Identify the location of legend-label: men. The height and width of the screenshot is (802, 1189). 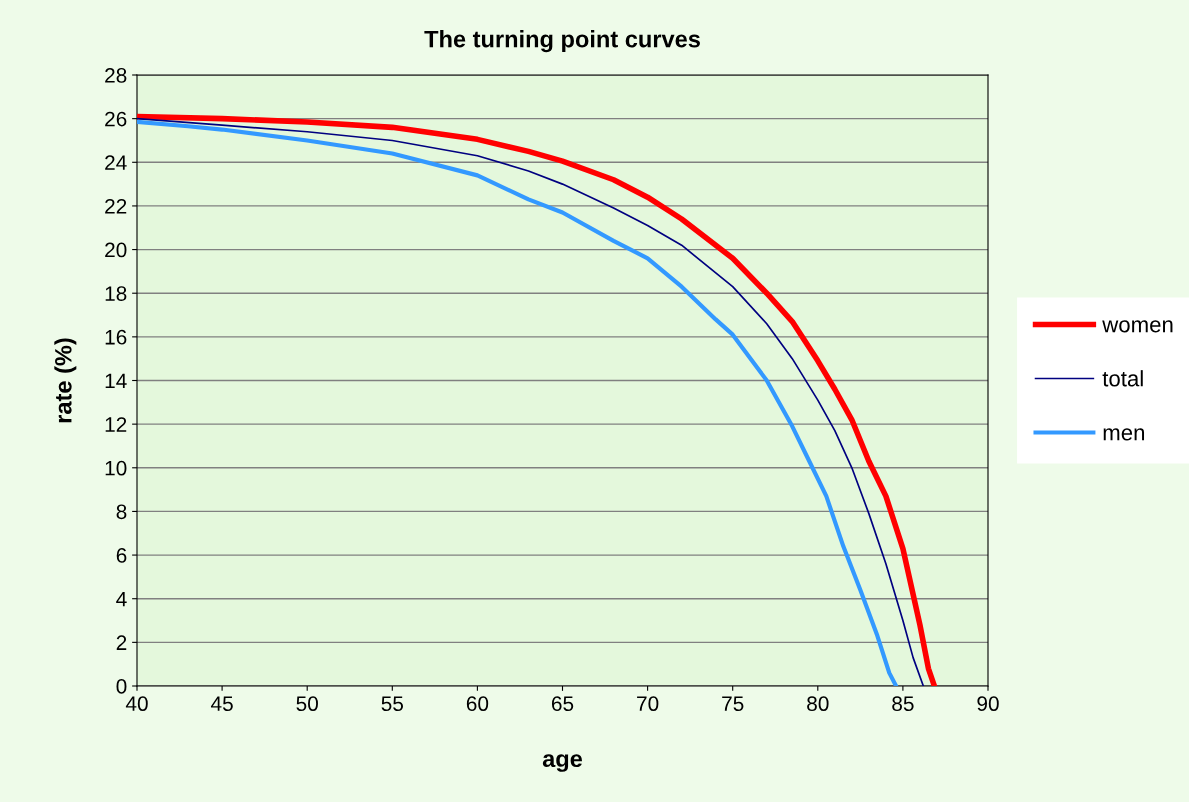
(1124, 434).